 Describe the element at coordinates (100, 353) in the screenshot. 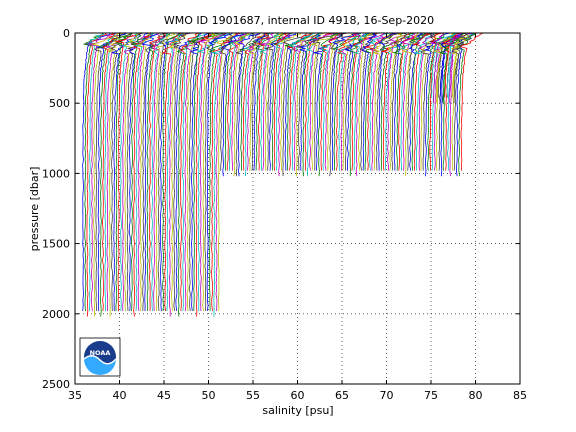

I see `logo-text: NOAA` at that location.